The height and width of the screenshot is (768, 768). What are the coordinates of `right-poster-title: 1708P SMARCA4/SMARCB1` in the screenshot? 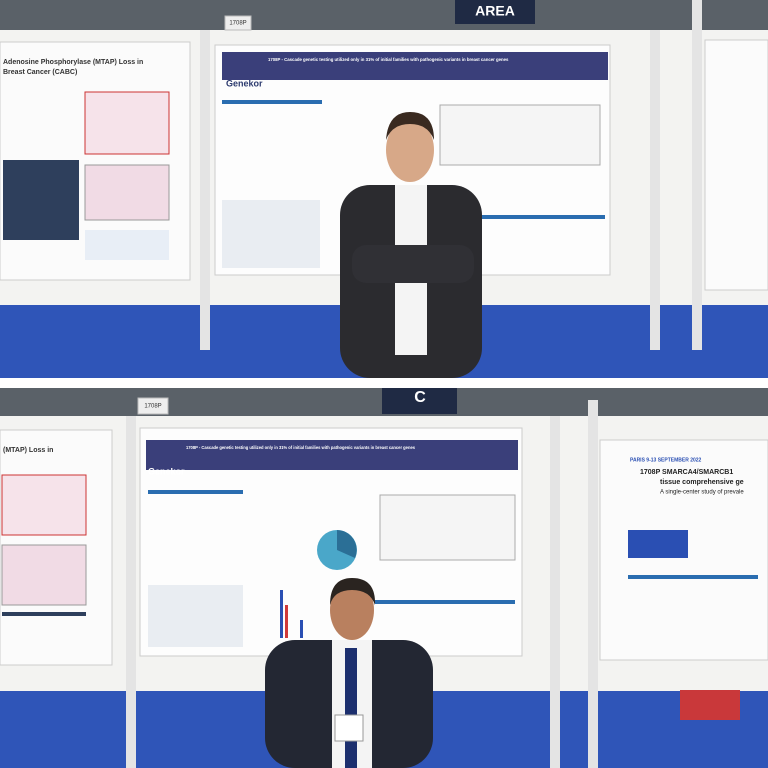 It's located at (686, 472).